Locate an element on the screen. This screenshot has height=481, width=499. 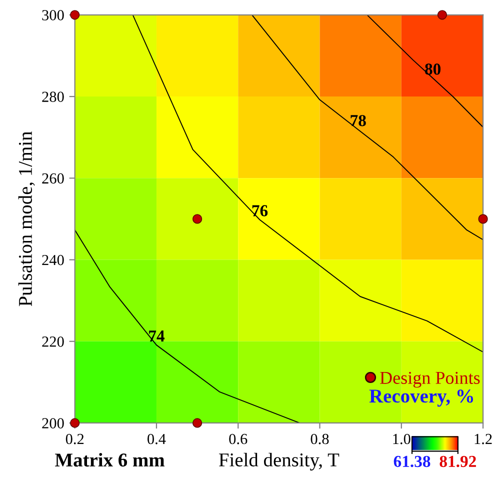
x-tick-label: 0.2 is located at coordinates (75, 439).